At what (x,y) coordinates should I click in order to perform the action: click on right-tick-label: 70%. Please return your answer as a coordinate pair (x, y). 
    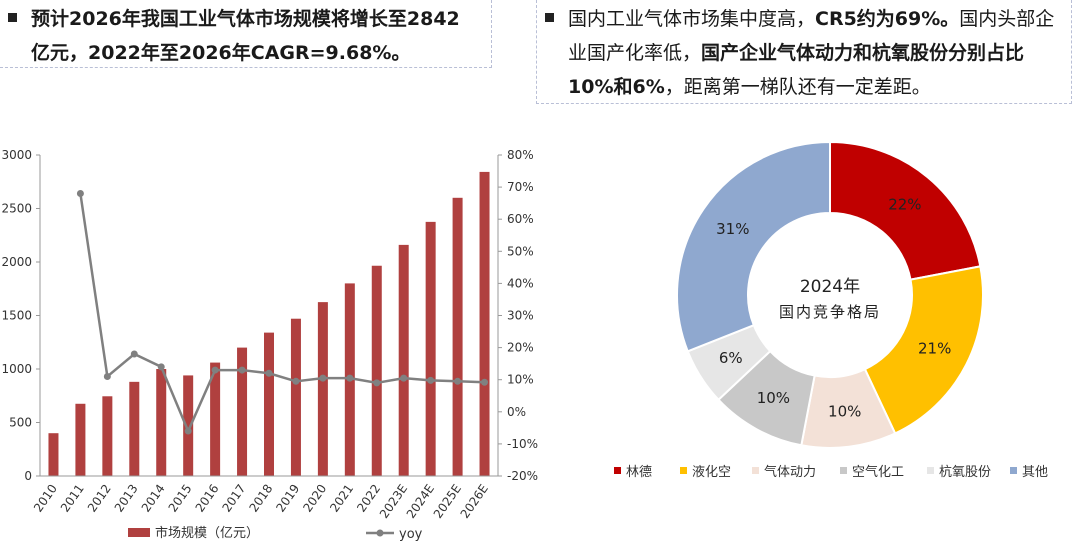
    Looking at the image, I should click on (520, 187).